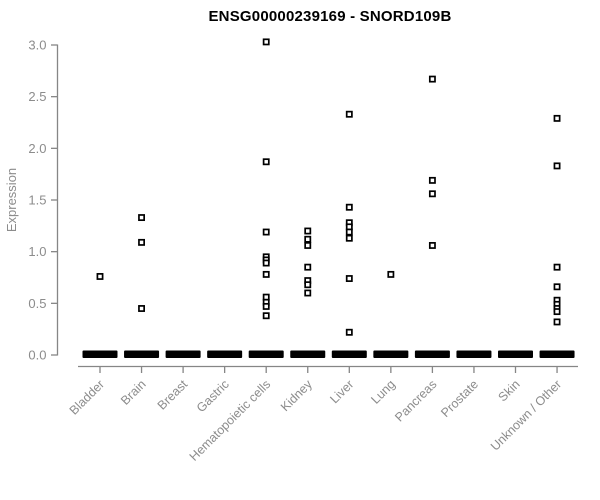 The height and width of the screenshot is (500, 600). What do you see at coordinates (87, 397) in the screenshot?
I see `x-tick-label: Bladder` at bounding box center [87, 397].